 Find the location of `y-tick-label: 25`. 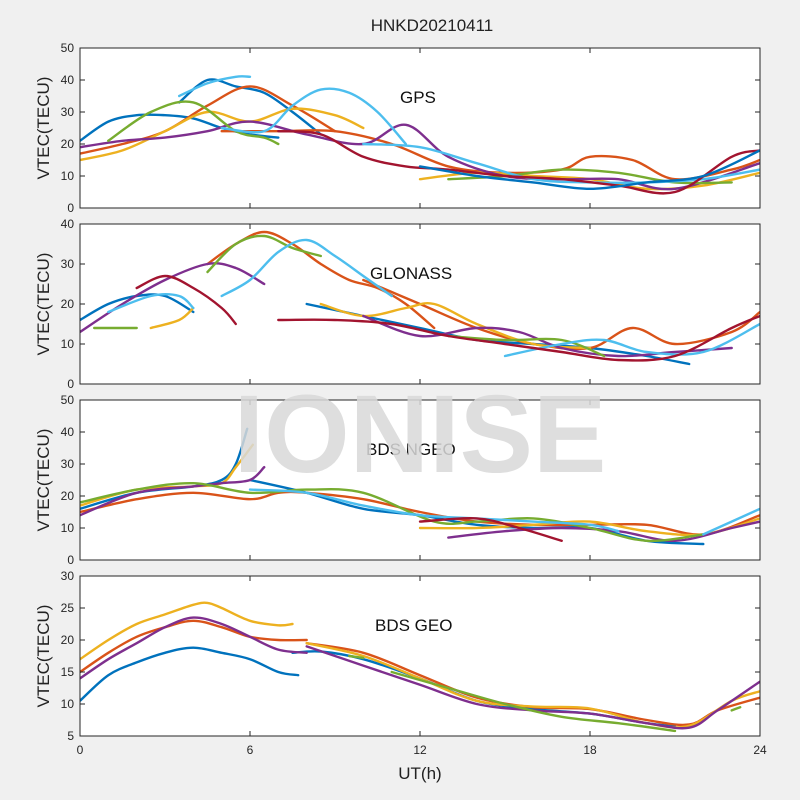

y-tick-label: 25 is located at coordinates (68, 608).